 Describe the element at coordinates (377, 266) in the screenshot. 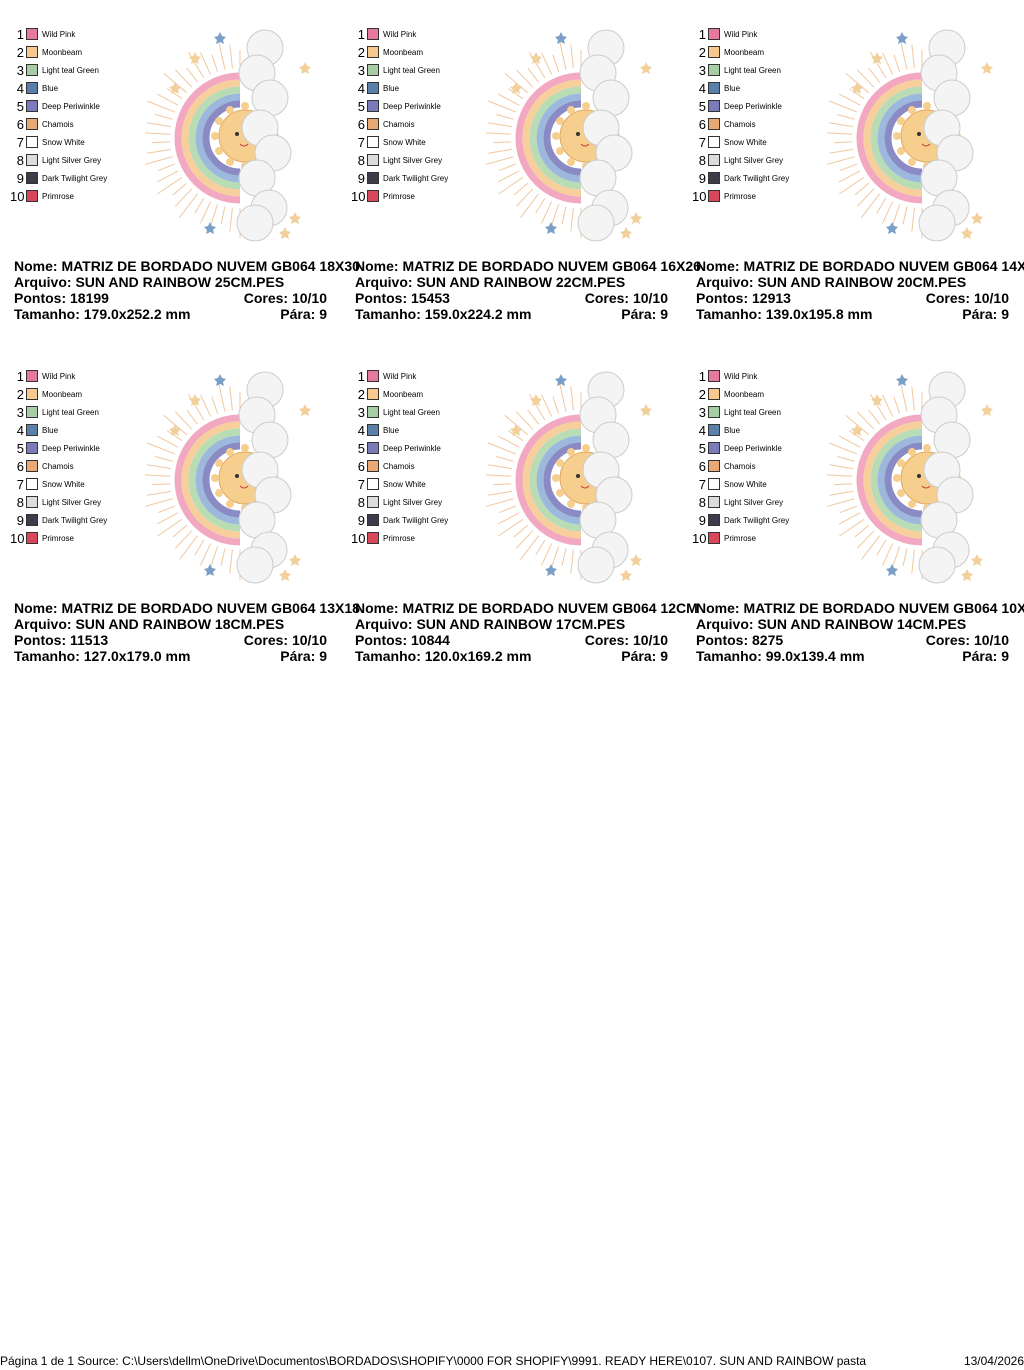

I see `field-label: Nome:` at that location.